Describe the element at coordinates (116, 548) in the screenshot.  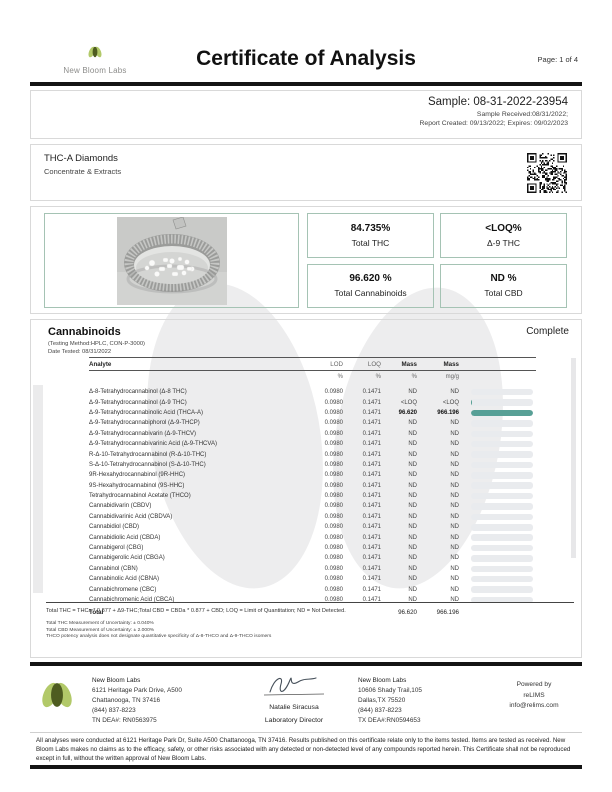
I see `analyte-name: Cannabigerol (CBG)` at that location.